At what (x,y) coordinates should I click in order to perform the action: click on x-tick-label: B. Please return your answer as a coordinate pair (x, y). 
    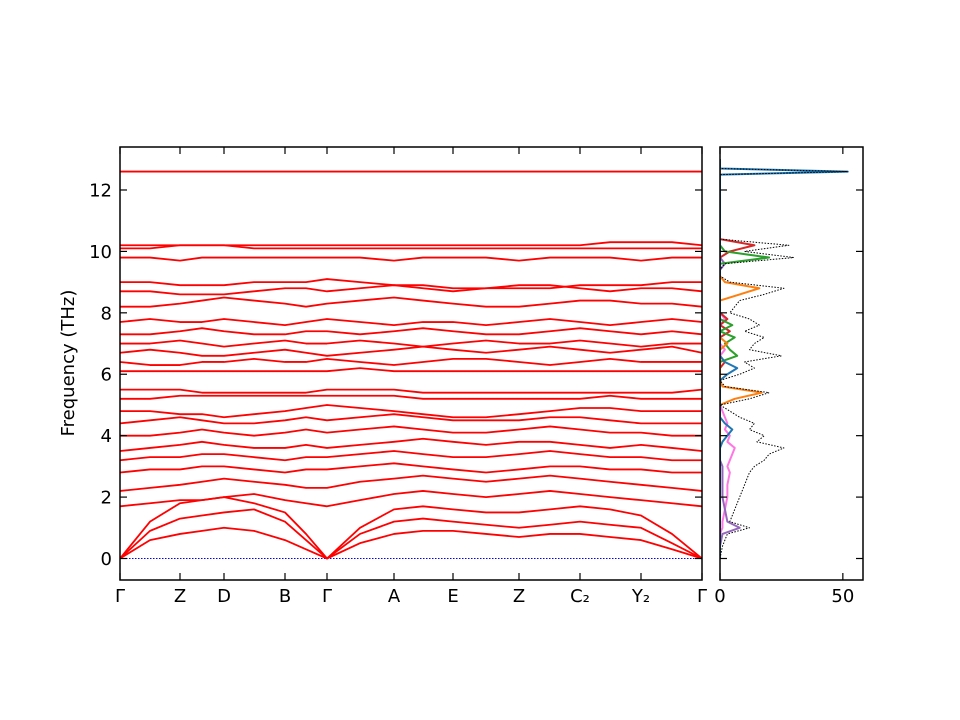
    Looking at the image, I should click on (285, 596).